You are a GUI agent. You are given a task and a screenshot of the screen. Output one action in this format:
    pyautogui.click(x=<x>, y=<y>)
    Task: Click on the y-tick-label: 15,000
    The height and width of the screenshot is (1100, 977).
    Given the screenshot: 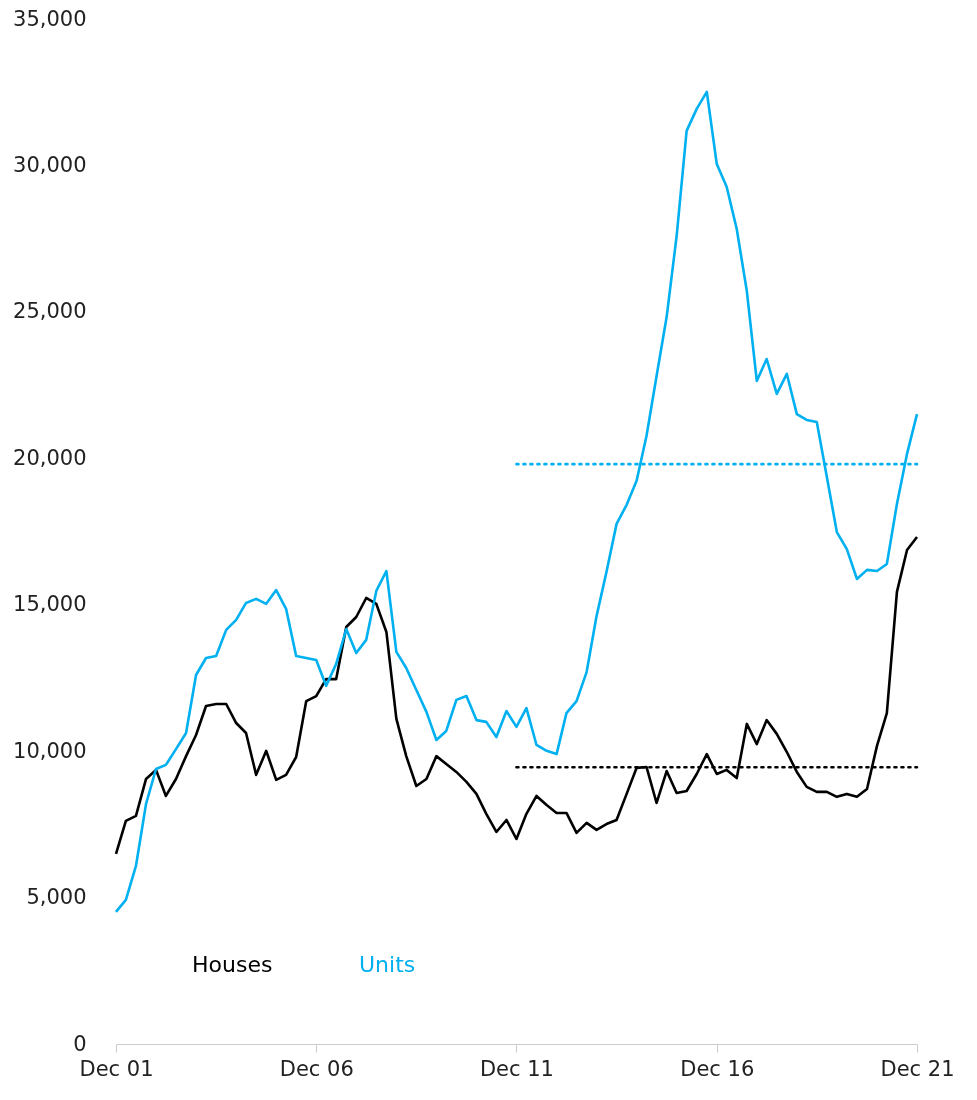 What is the action you would take?
    pyautogui.click(x=50, y=604)
    